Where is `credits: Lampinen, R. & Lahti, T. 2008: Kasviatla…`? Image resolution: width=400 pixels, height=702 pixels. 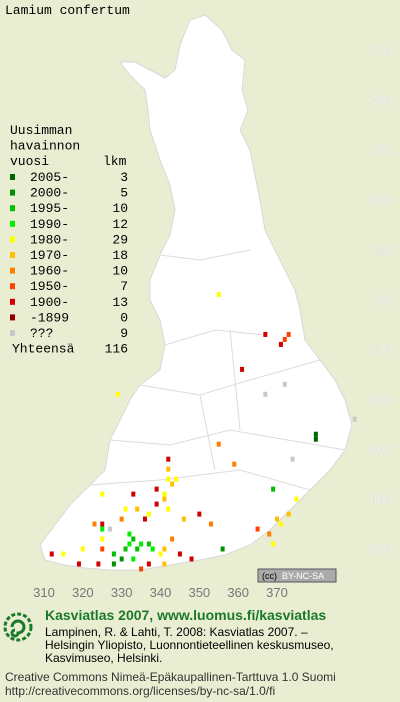 credits: Lampinen, R. & Lahti, T. 2008: Kasviatla… is located at coordinates (170, 661).